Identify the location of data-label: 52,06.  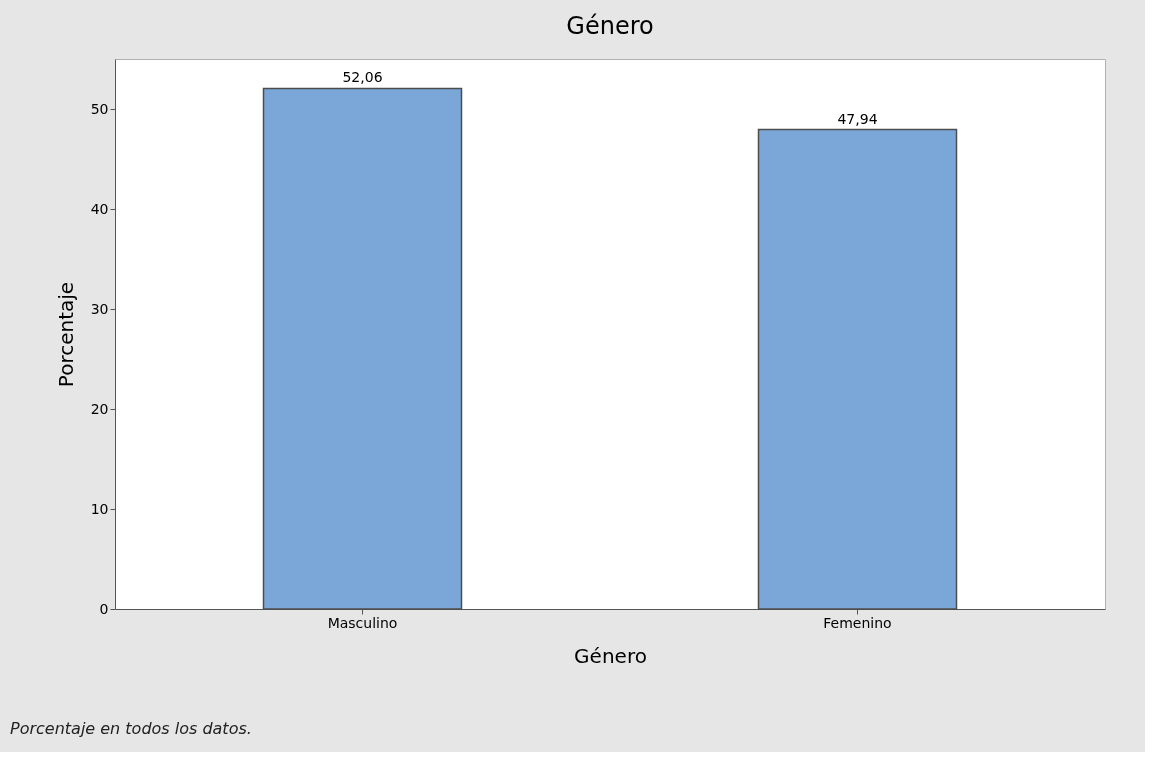
(362, 77).